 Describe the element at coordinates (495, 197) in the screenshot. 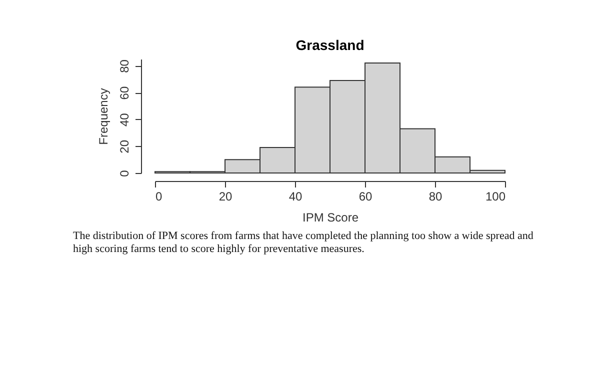

I see `x-tick-label: 100` at that location.